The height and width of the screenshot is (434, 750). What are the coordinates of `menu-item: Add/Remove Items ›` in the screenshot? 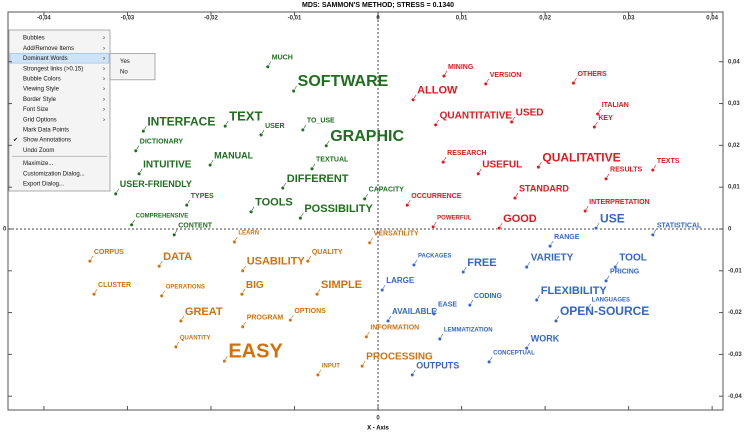 It's located at (64, 49).